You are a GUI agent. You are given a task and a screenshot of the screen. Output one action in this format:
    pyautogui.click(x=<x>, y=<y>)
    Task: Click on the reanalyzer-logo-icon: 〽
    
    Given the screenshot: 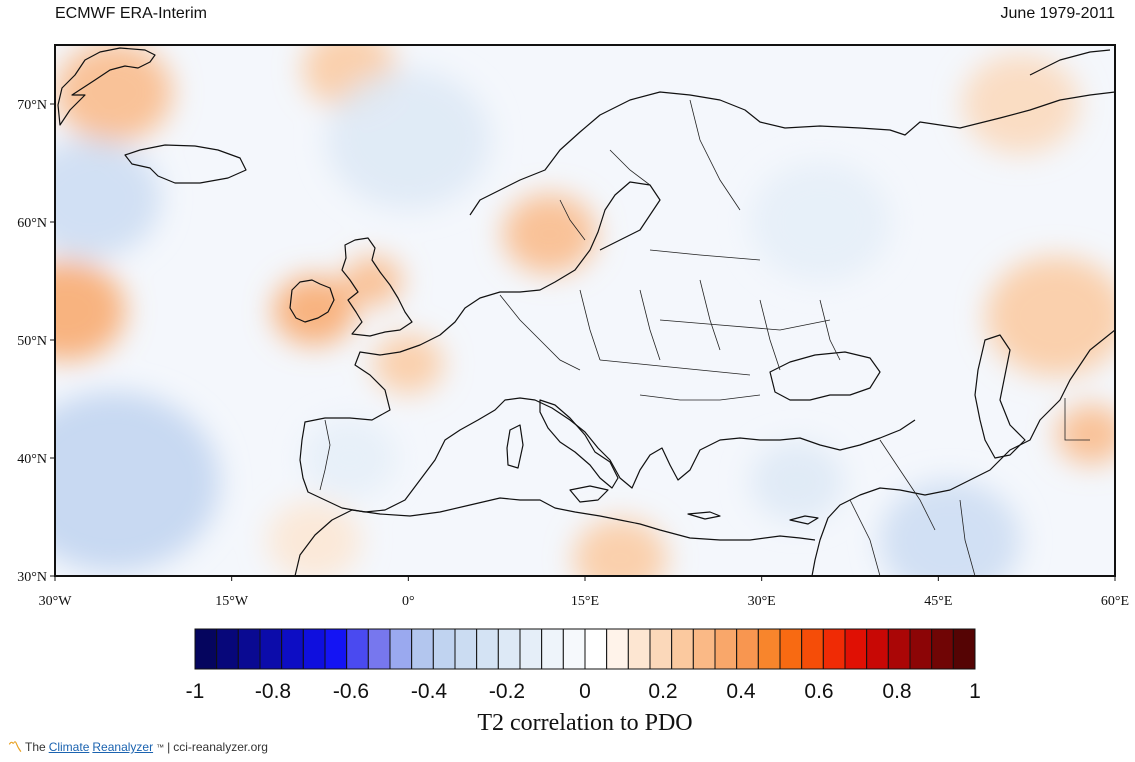 What is the action you would take?
    pyautogui.click(x=15, y=747)
    